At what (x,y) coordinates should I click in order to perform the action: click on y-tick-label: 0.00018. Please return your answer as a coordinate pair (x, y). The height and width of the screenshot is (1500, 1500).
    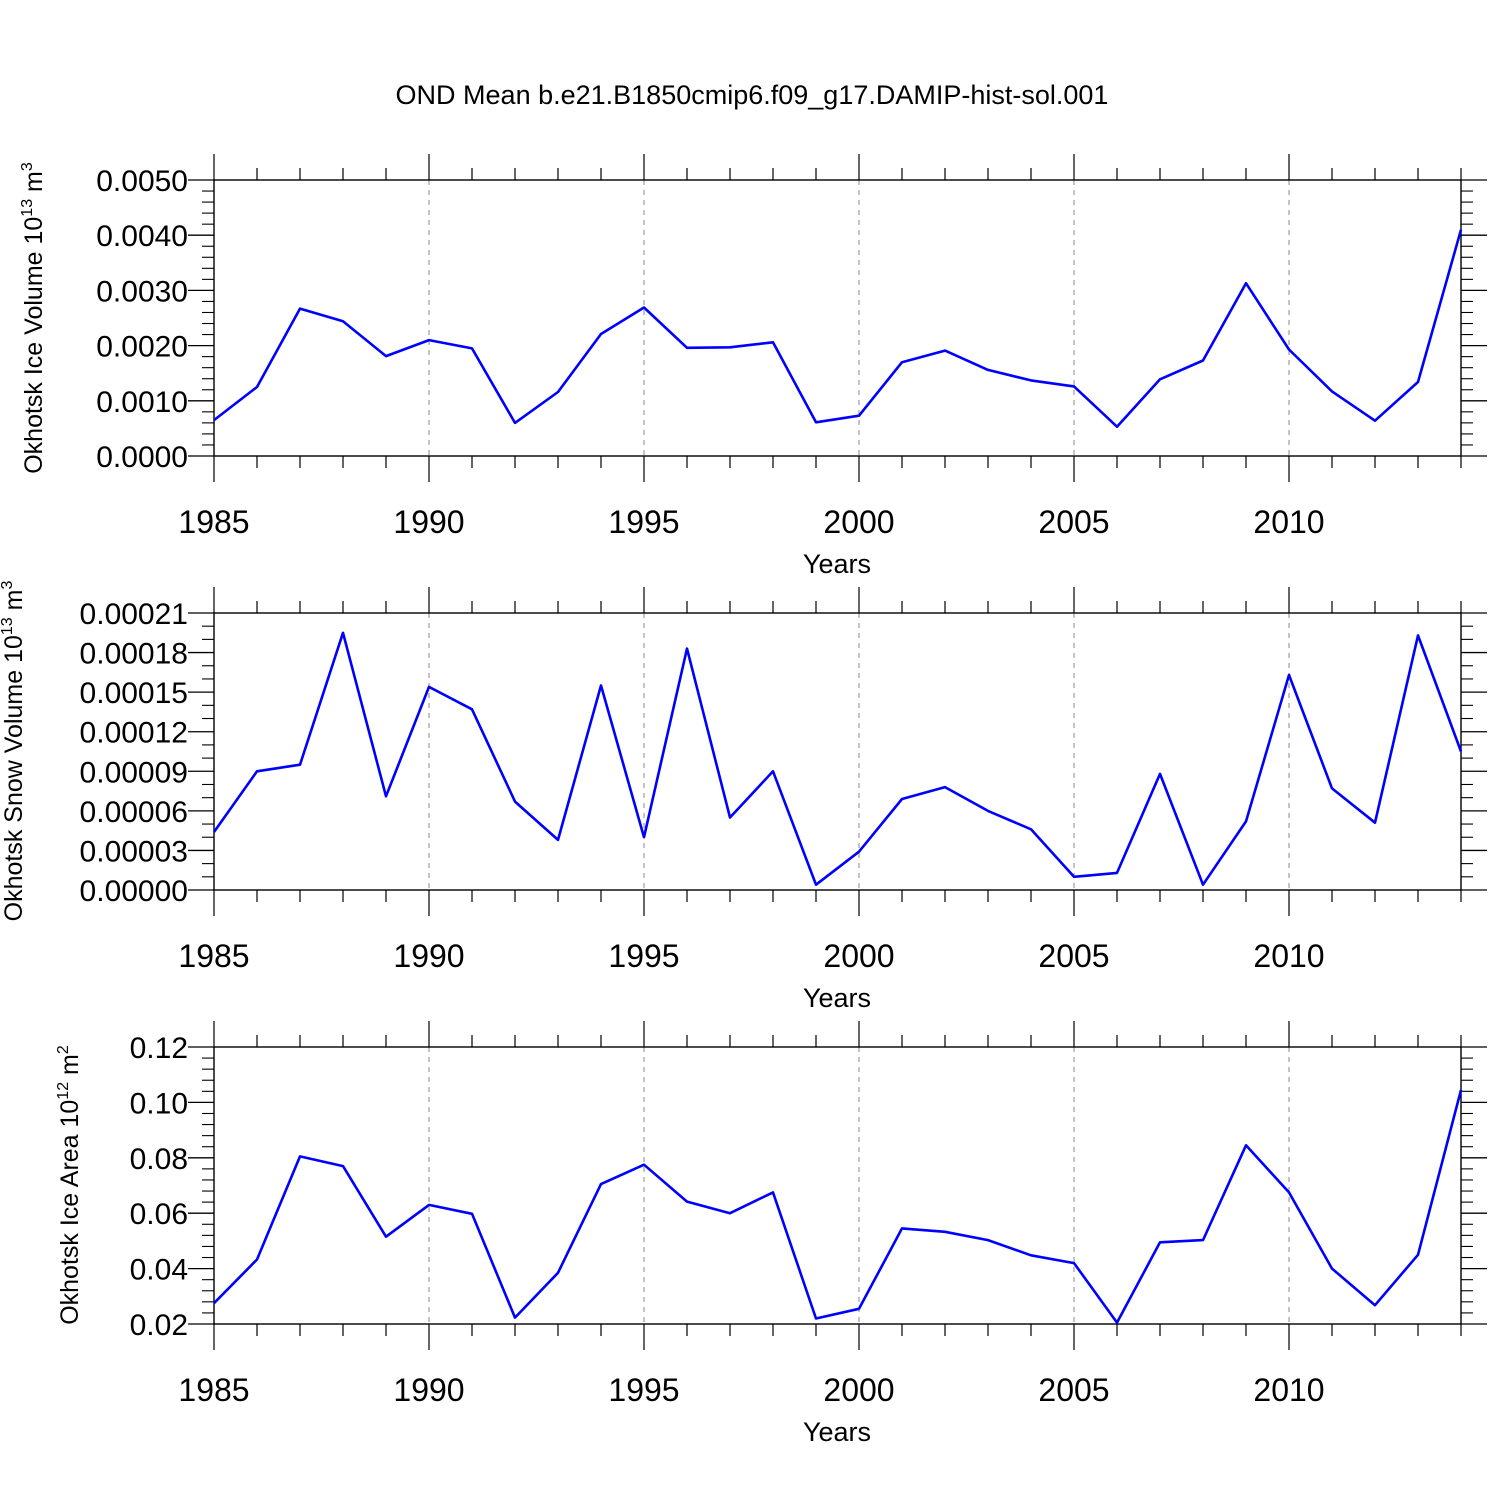
    Looking at the image, I should click on (134, 654).